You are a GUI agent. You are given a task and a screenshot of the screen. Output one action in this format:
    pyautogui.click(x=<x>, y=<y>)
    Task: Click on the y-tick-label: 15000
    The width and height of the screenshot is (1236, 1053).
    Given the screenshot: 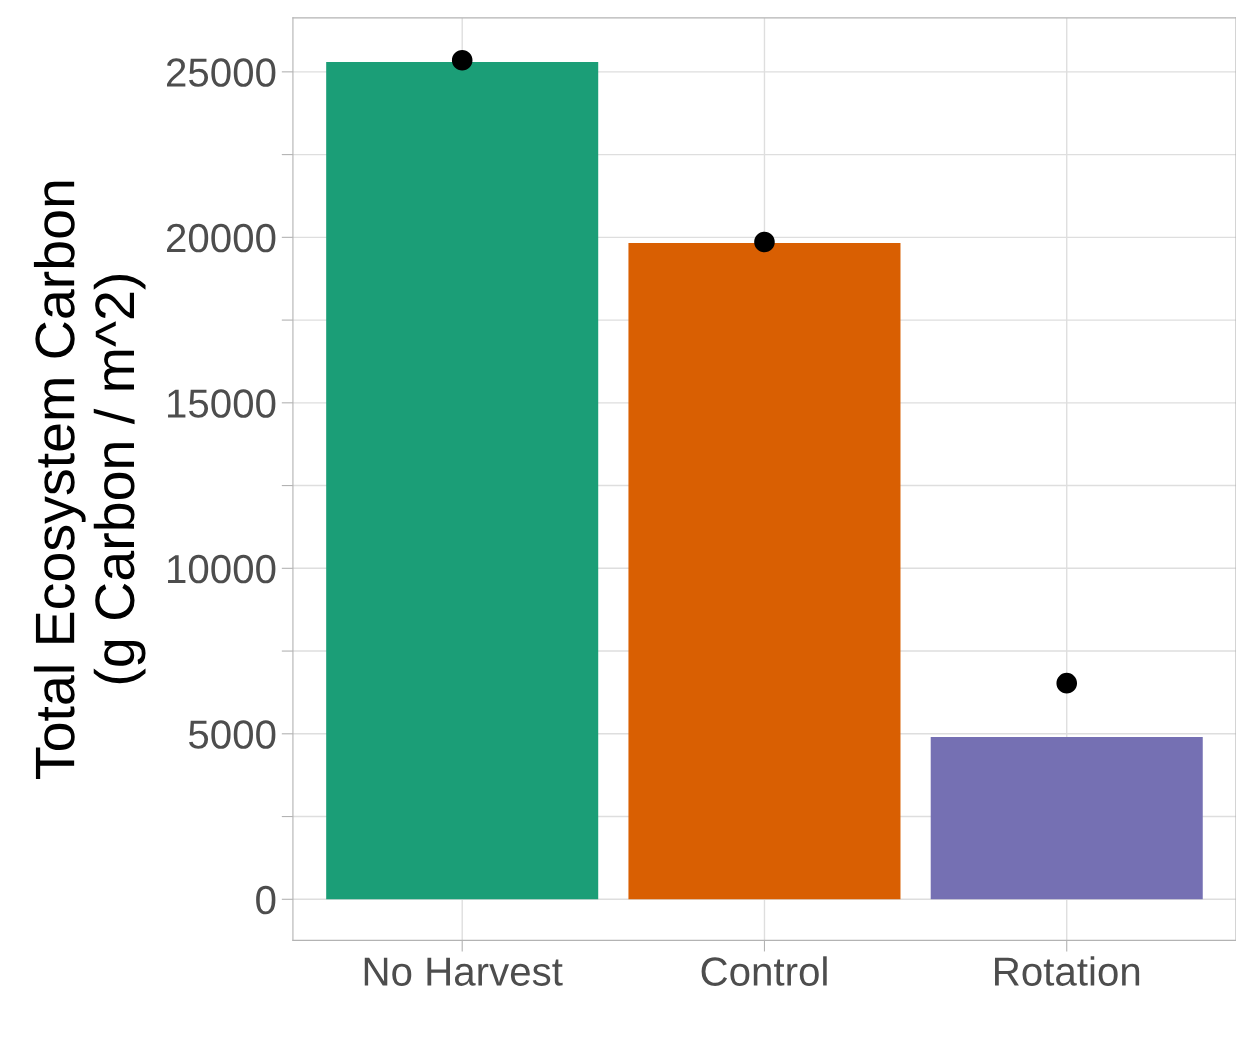 What is the action you would take?
    pyautogui.click(x=222, y=403)
    